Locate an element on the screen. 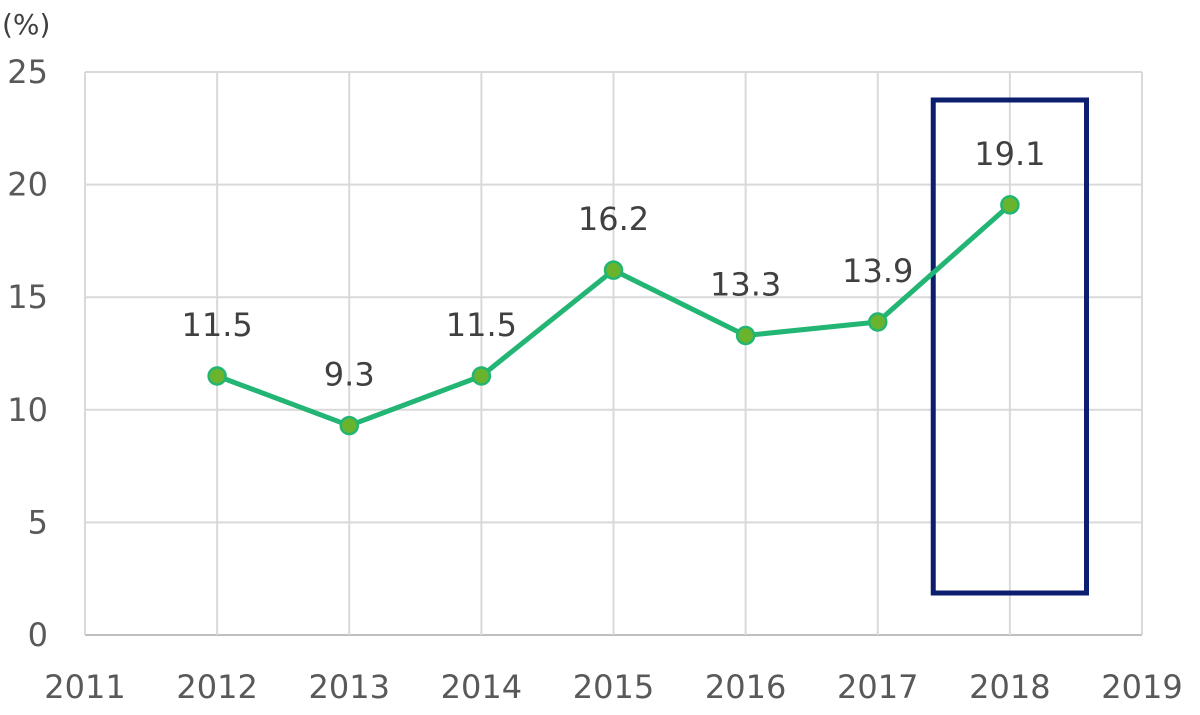  highlight-rect-2018 is located at coordinates (1010, 346).